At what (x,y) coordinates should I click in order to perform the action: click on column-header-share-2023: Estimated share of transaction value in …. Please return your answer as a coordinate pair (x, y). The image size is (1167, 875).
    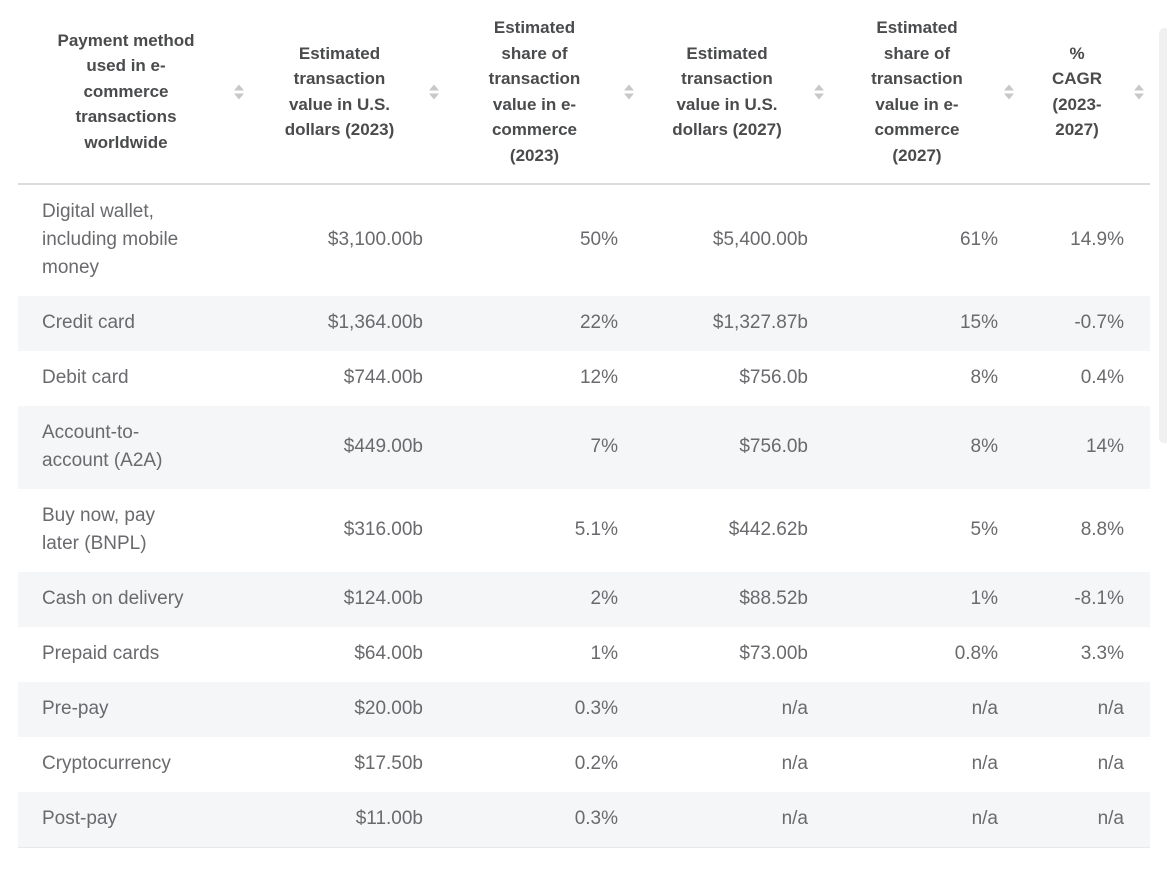
    Looking at the image, I should click on (542, 92).